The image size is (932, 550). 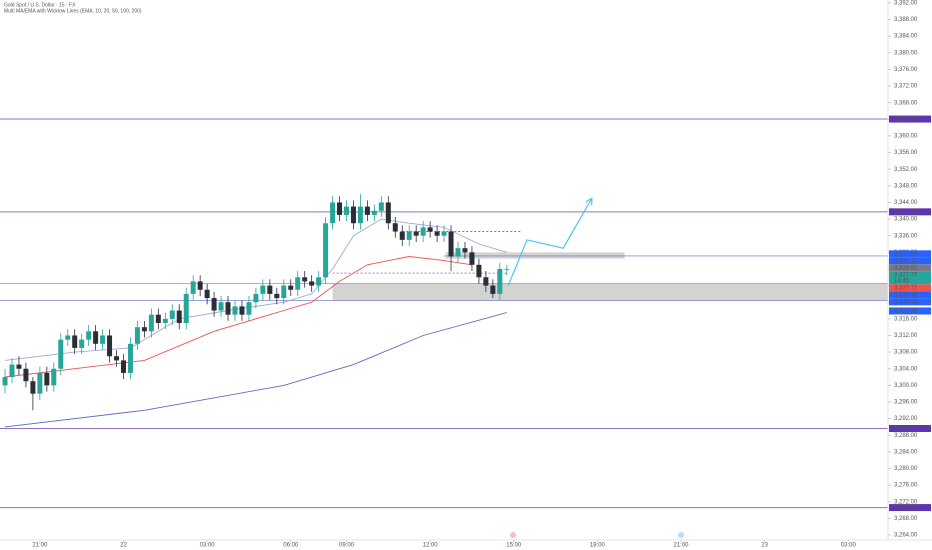 What do you see at coordinates (347, 546) in the screenshot?
I see `x-tick-label: 09:00` at bounding box center [347, 546].